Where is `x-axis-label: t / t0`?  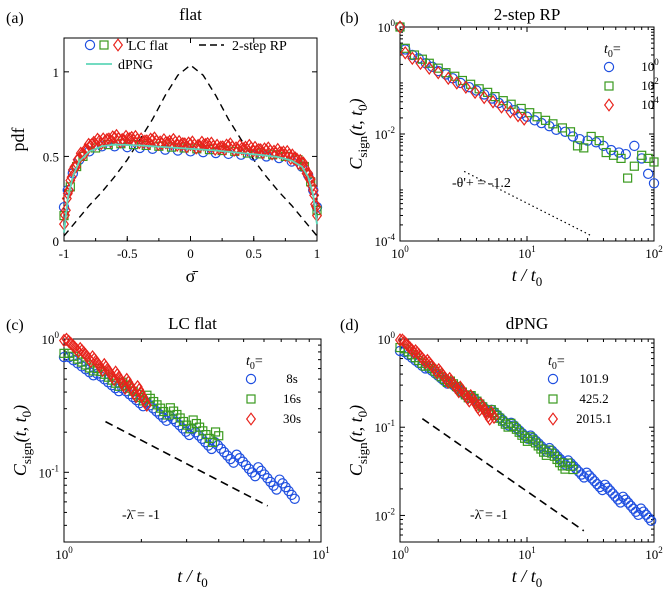 x-axis-label: t / t0 is located at coordinates (527, 578).